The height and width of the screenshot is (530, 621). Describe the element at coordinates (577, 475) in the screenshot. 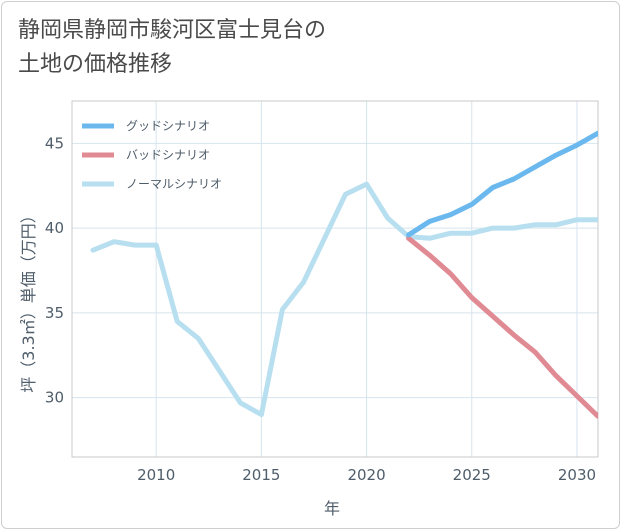

I see `x-tick-label: 2030` at that location.